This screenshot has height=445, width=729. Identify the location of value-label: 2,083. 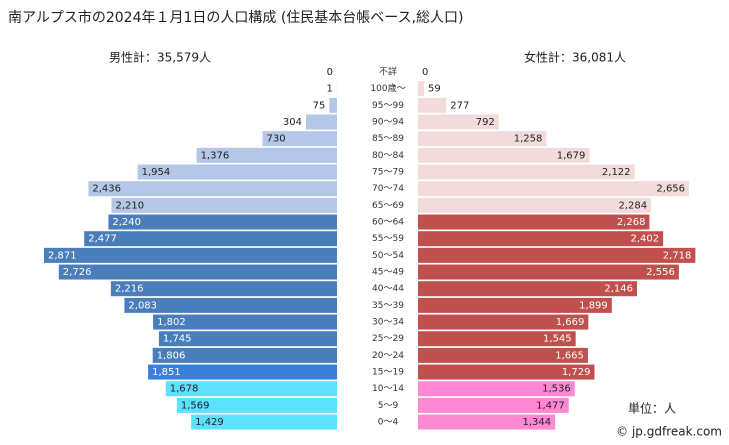
(142, 305).